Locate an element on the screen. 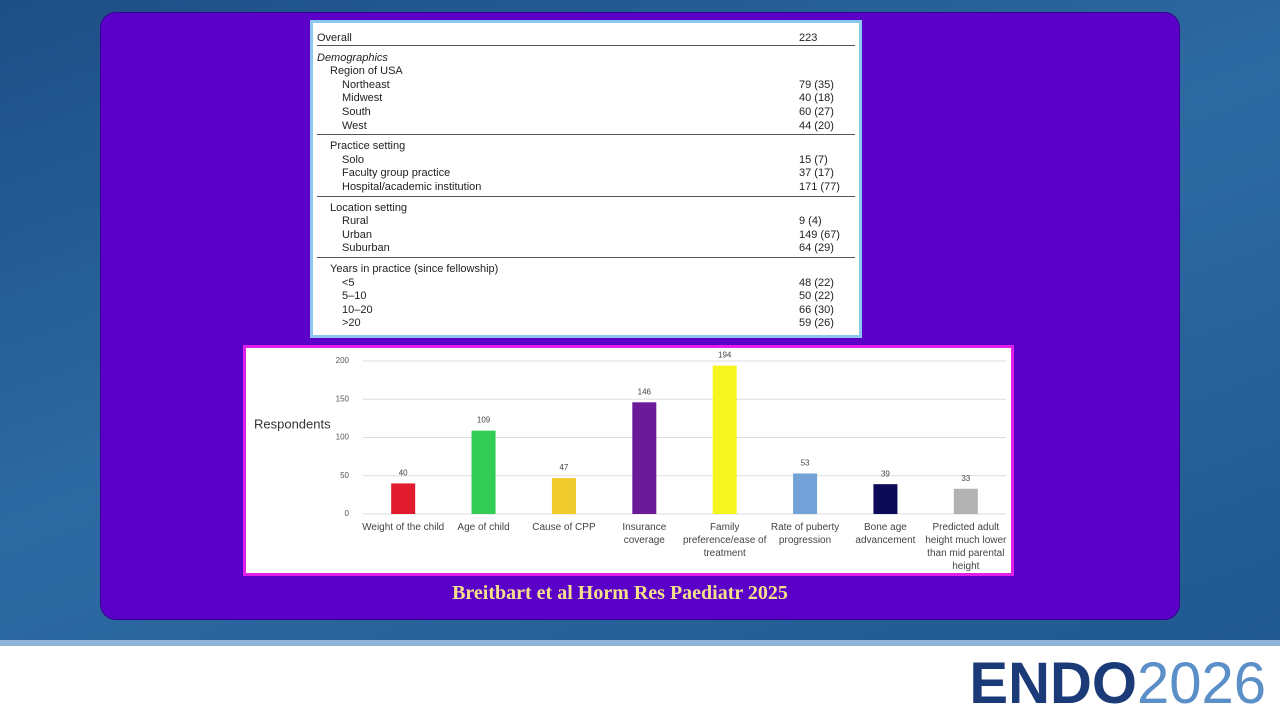  table-row: South 60 (27) is located at coordinates (586, 112).